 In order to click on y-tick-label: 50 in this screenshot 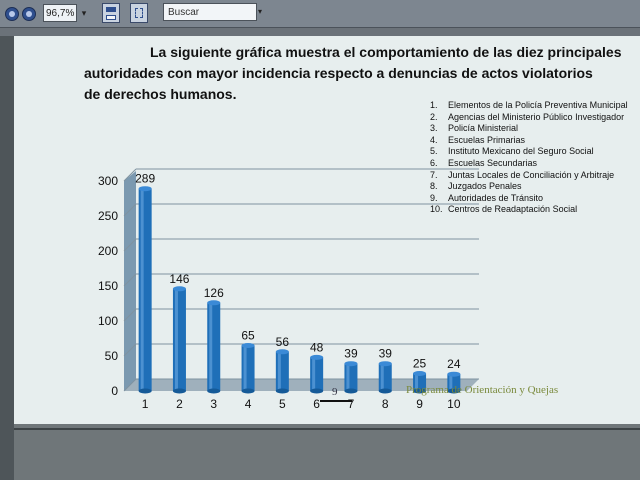, I will do `click(112, 356)`.